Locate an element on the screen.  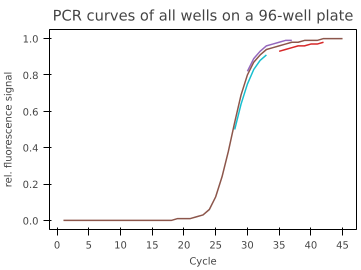
x-tick-label: 45 is located at coordinates (342, 246).